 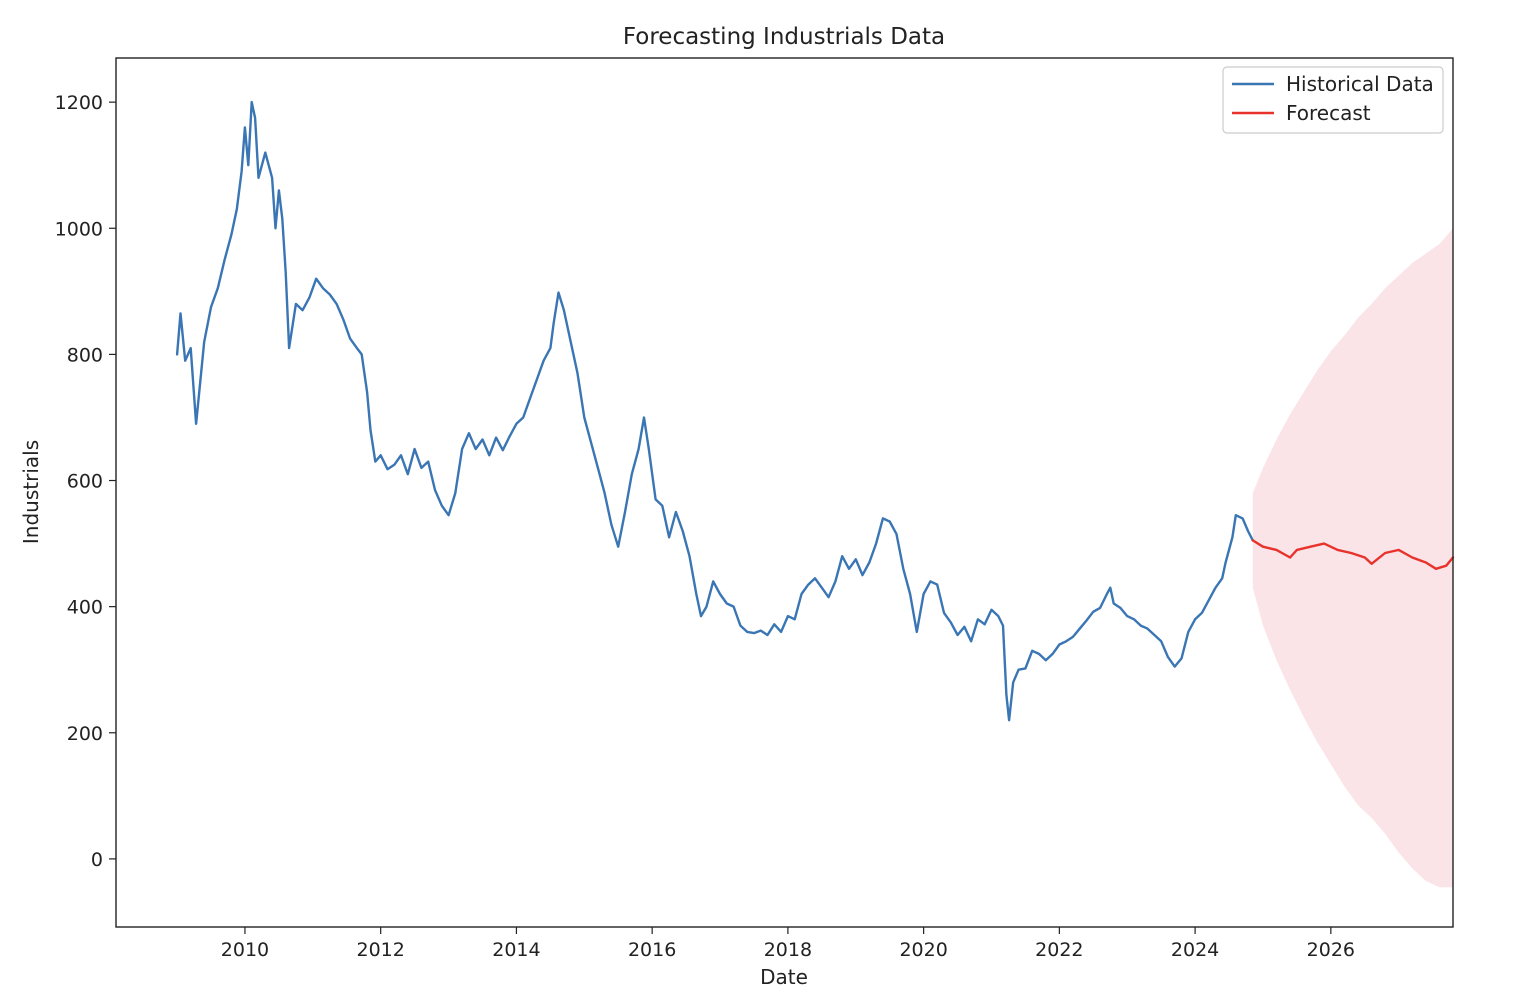 I want to click on x-axis: 2010 2012 2014 2016 2018 2020 2022 2024 2026, so click(x=788, y=944).